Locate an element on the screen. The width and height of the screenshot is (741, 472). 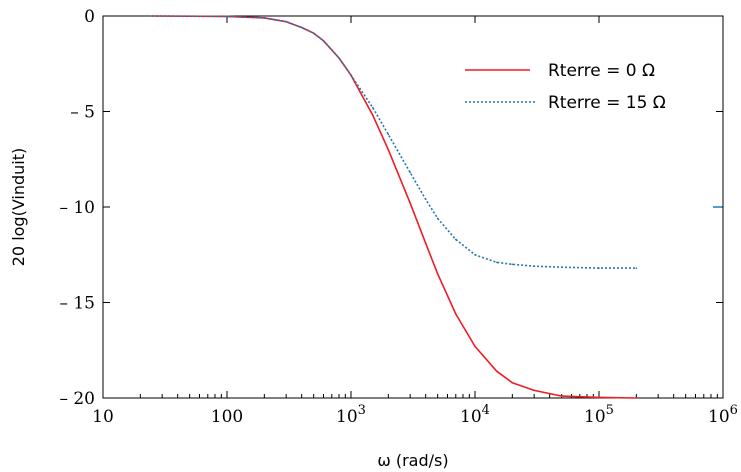
y-axis-label: 20 log(Vinduit) is located at coordinates (18, 207).